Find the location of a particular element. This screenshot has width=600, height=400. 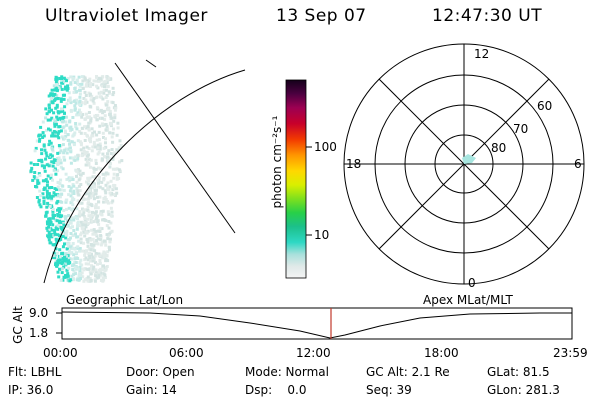

colorbar-unit-label: photon cm⁻²s⁻¹ is located at coordinates (277, 162).